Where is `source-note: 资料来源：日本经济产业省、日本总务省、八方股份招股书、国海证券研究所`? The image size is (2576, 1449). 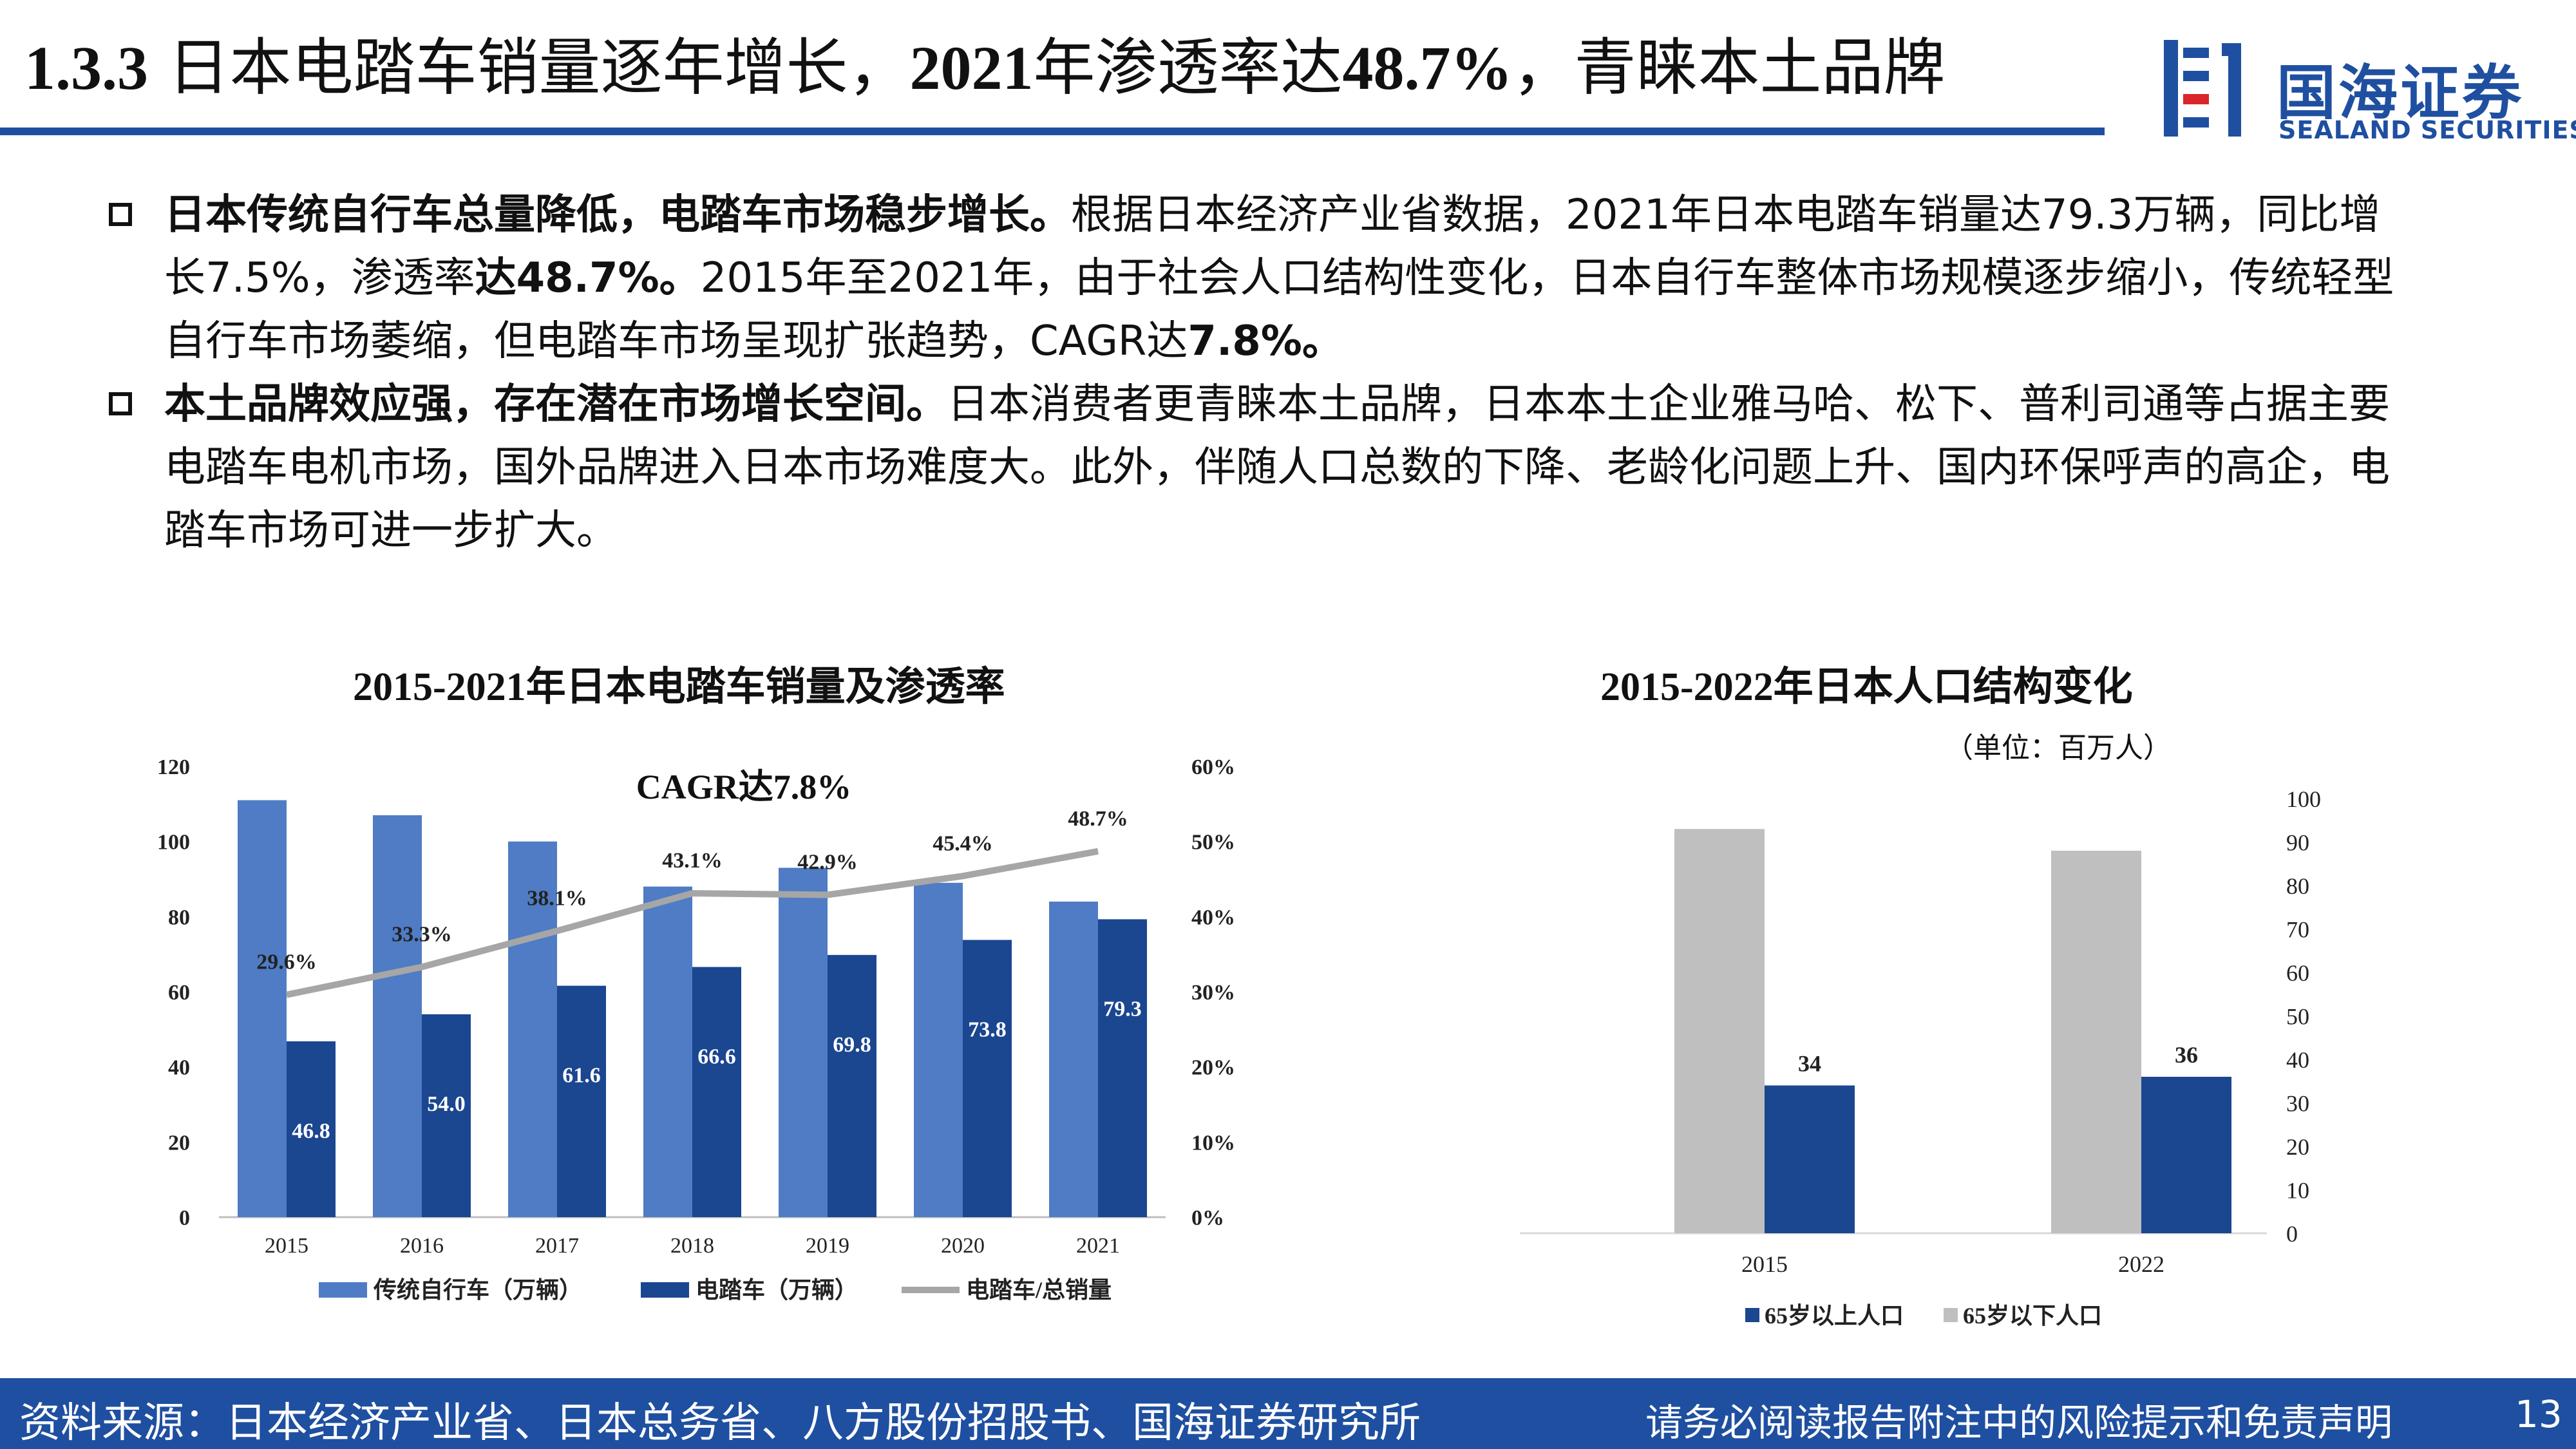 source-note: 资料来源：日本经济产业省、日本总务省、八方股份招股书、国海证券研究所 is located at coordinates (720, 1423).